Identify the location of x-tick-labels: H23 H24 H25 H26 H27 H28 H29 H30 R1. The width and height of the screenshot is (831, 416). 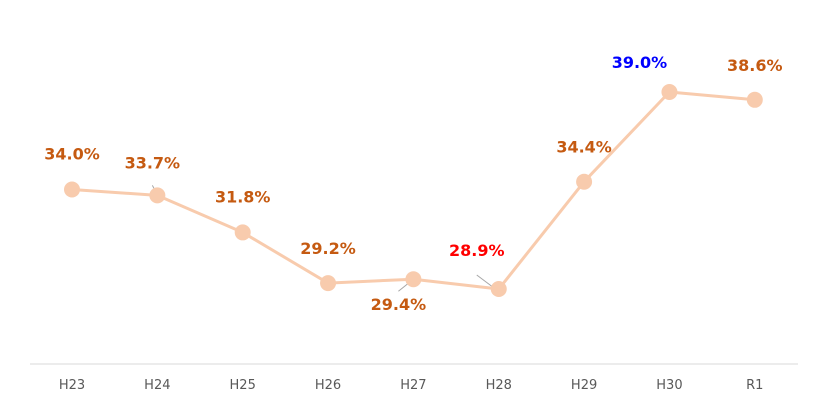
(411, 385).